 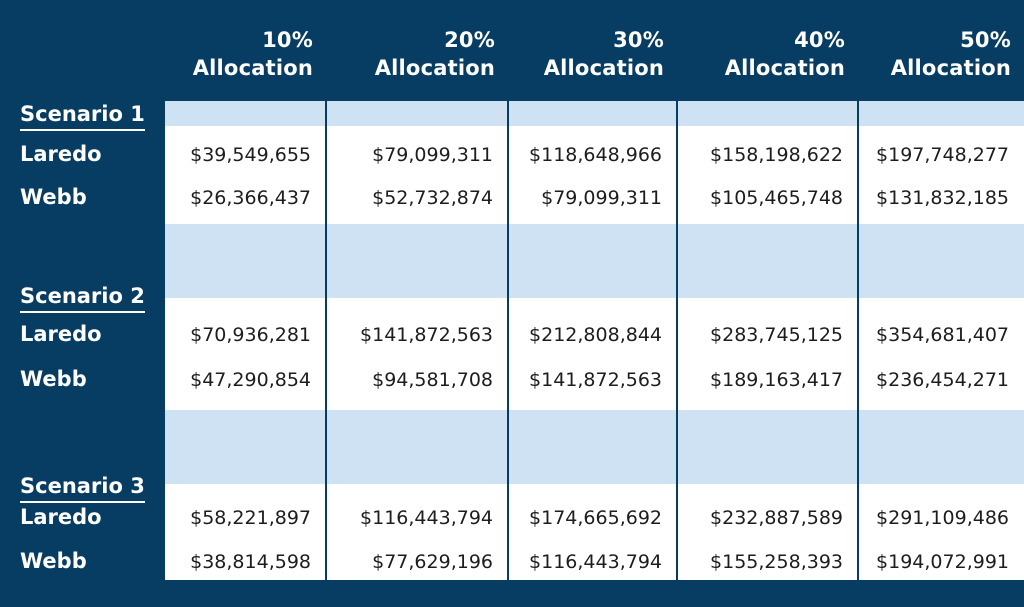 What do you see at coordinates (250, 198) in the screenshot?
I see `table-cell: $26,366,437` at bounding box center [250, 198].